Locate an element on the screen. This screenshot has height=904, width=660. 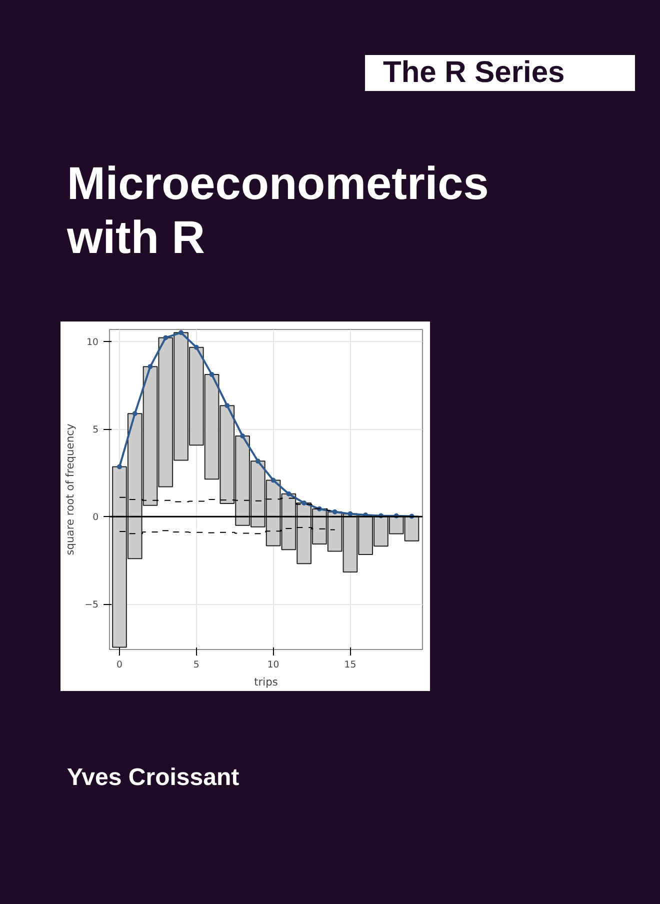
text: Yves Croissant is located at coordinates (153, 778).